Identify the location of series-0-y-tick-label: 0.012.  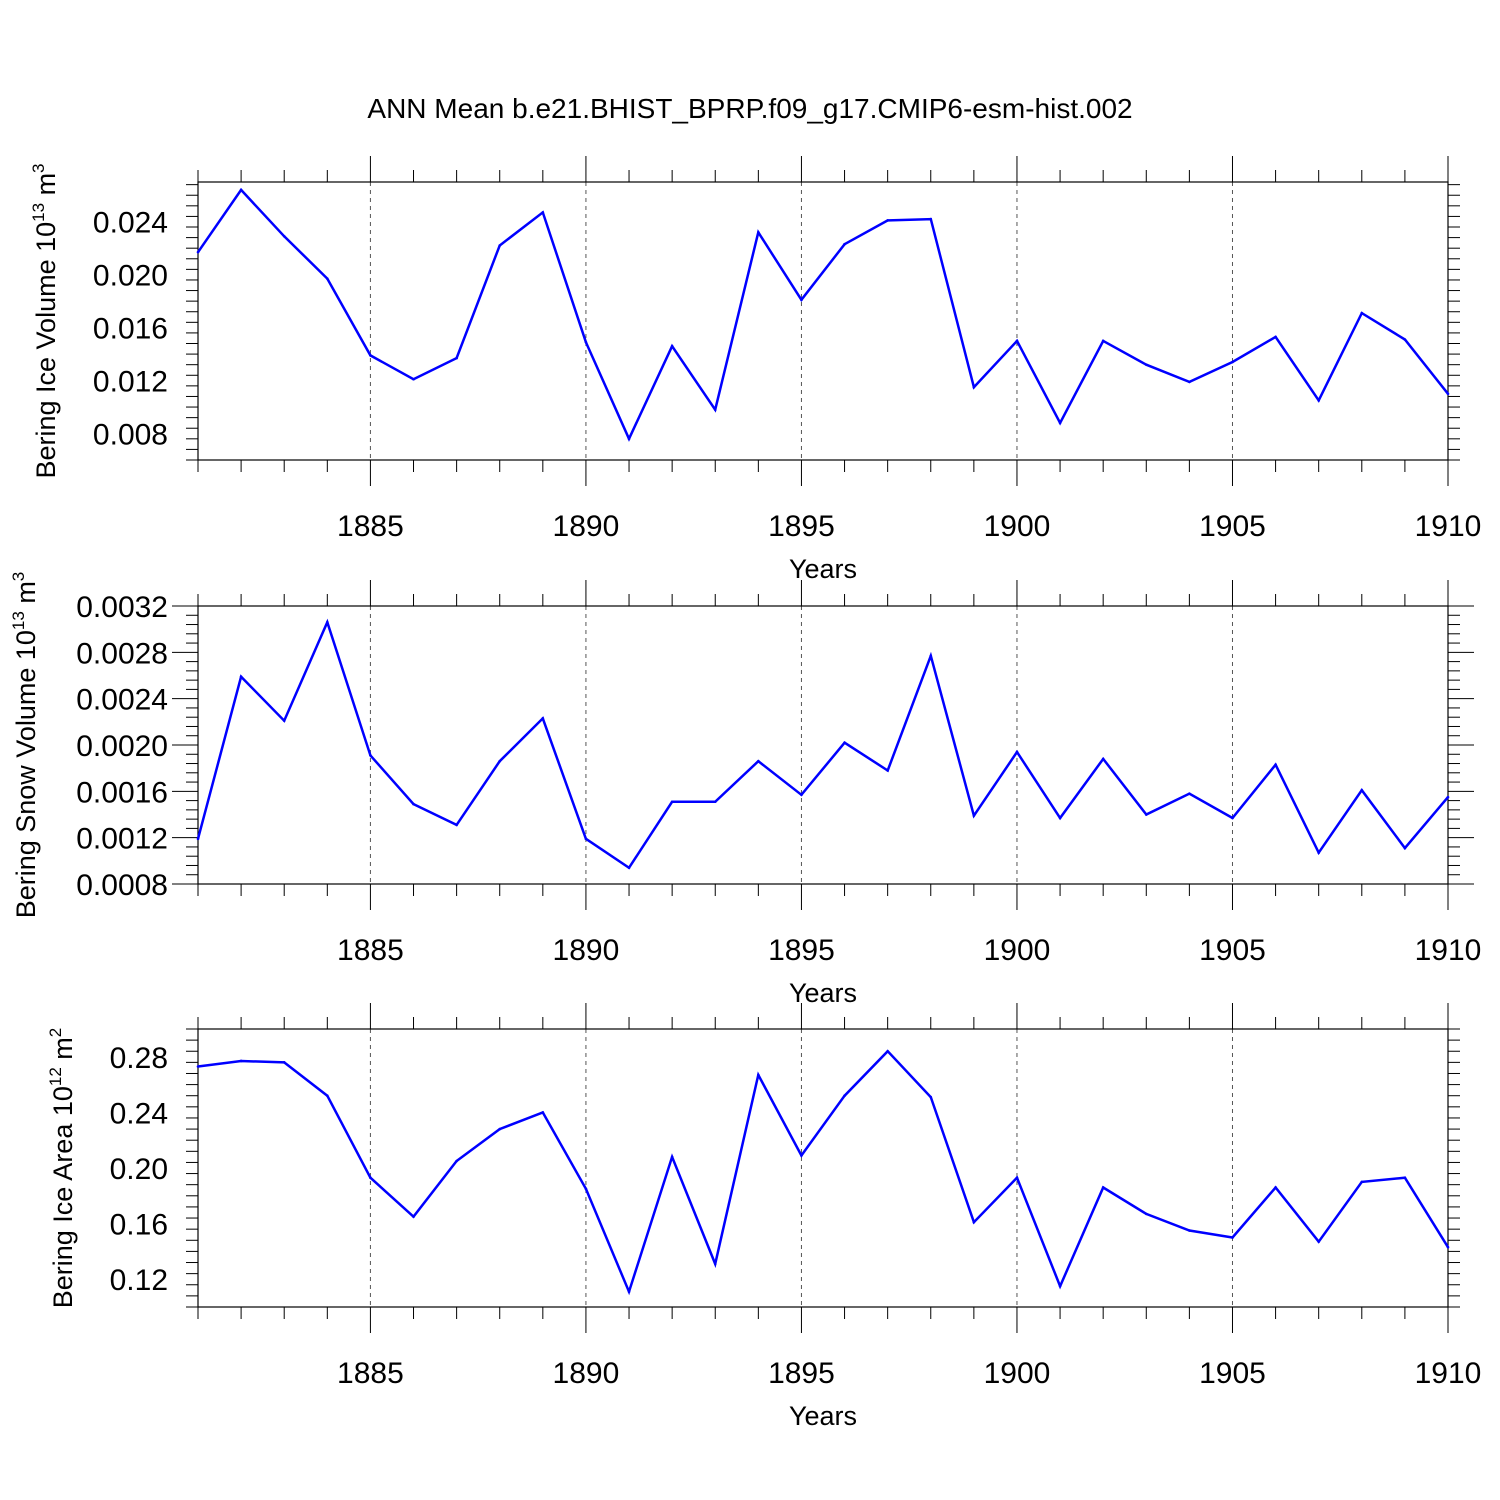
(130, 382).